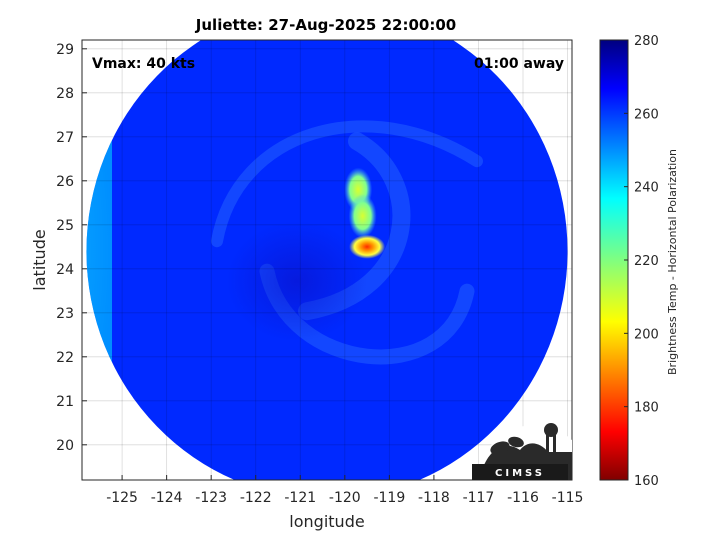  I want to click on colorbar-tick-label: 200, so click(646, 334).